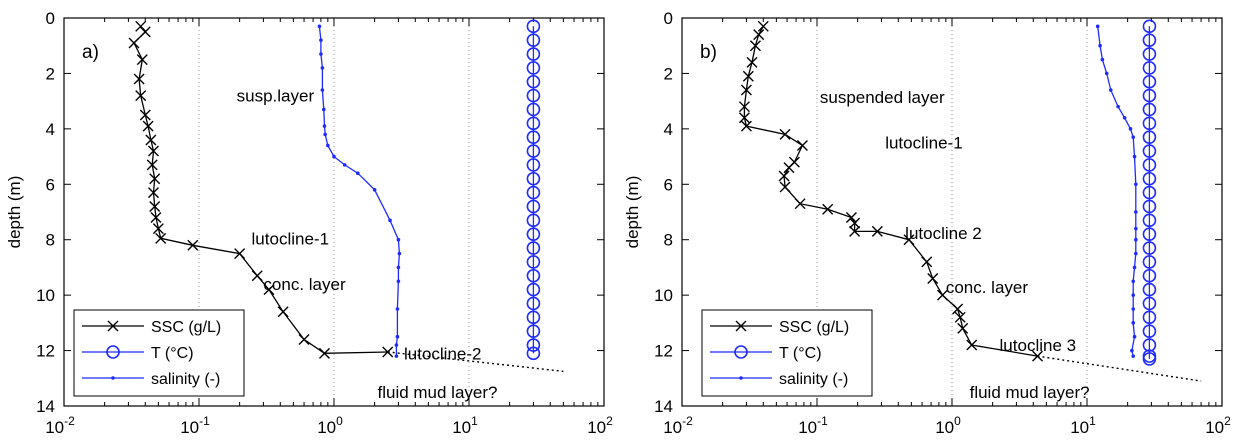 This screenshot has width=1241, height=441. Describe the element at coordinates (813, 425) in the screenshot. I see `x-tick-label: 10⁻¹` at that location.